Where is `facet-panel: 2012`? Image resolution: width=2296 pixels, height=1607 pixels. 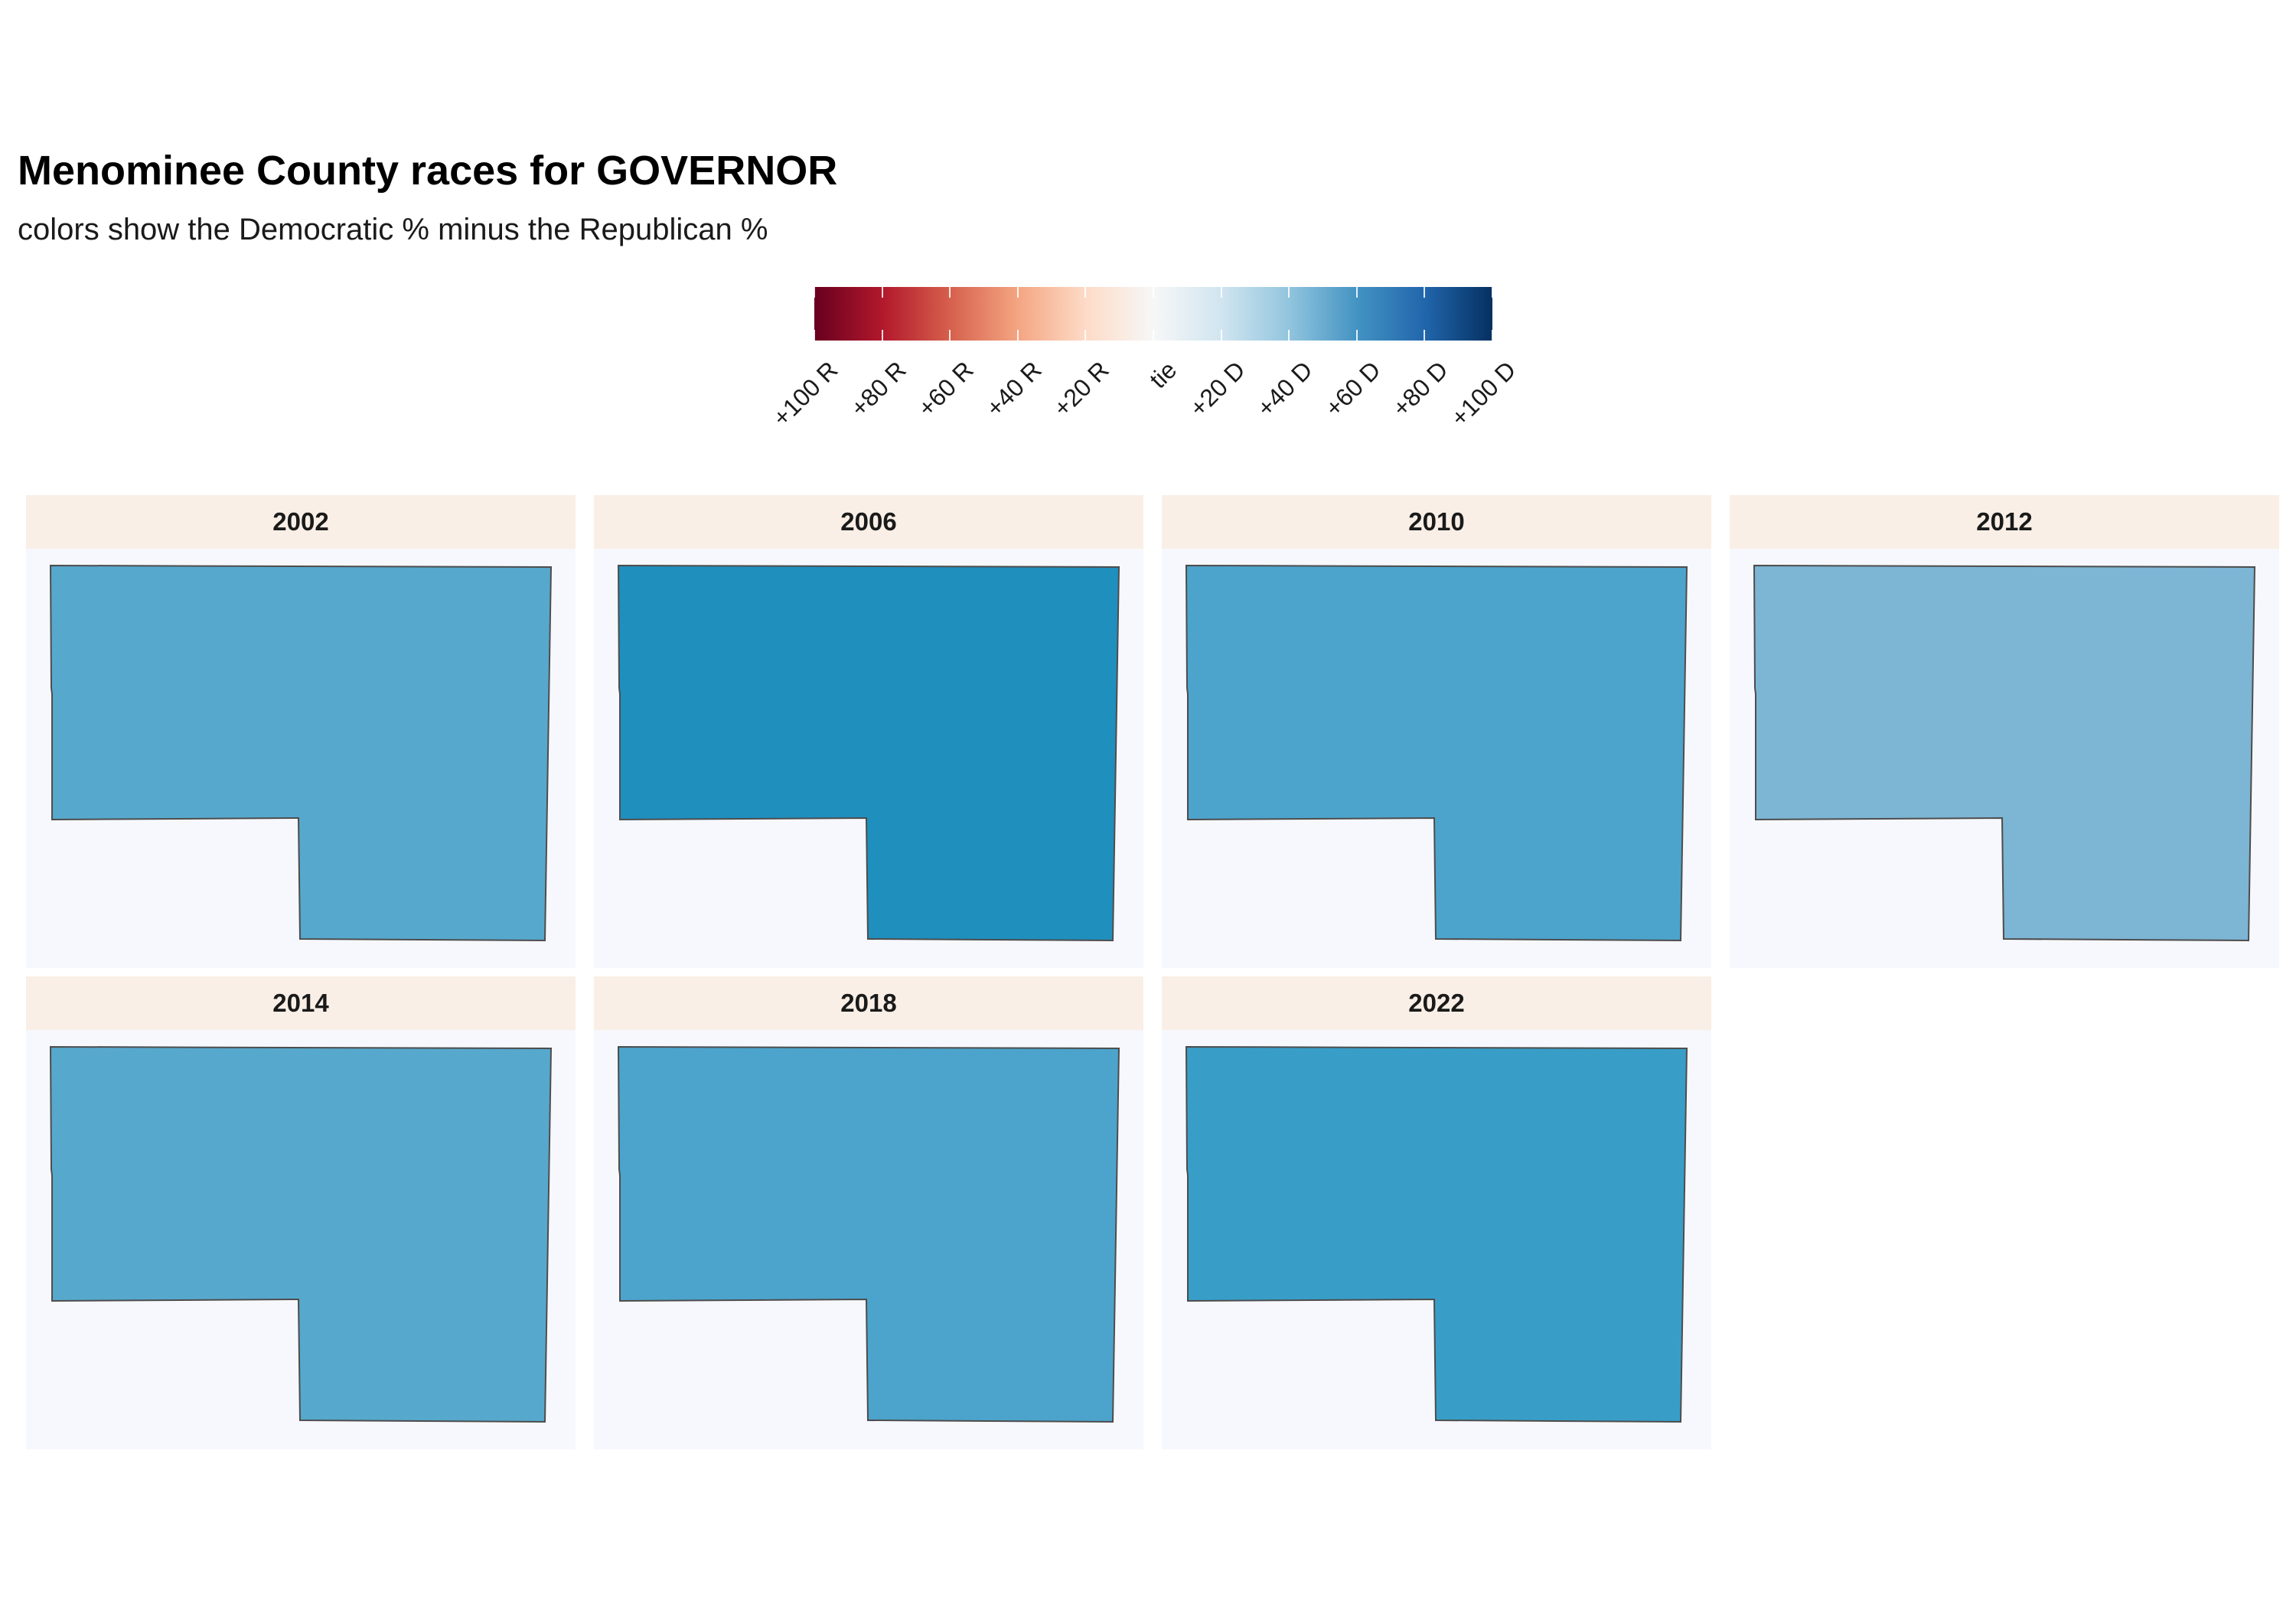
facet-panel: 2012 is located at coordinates (2004, 731).